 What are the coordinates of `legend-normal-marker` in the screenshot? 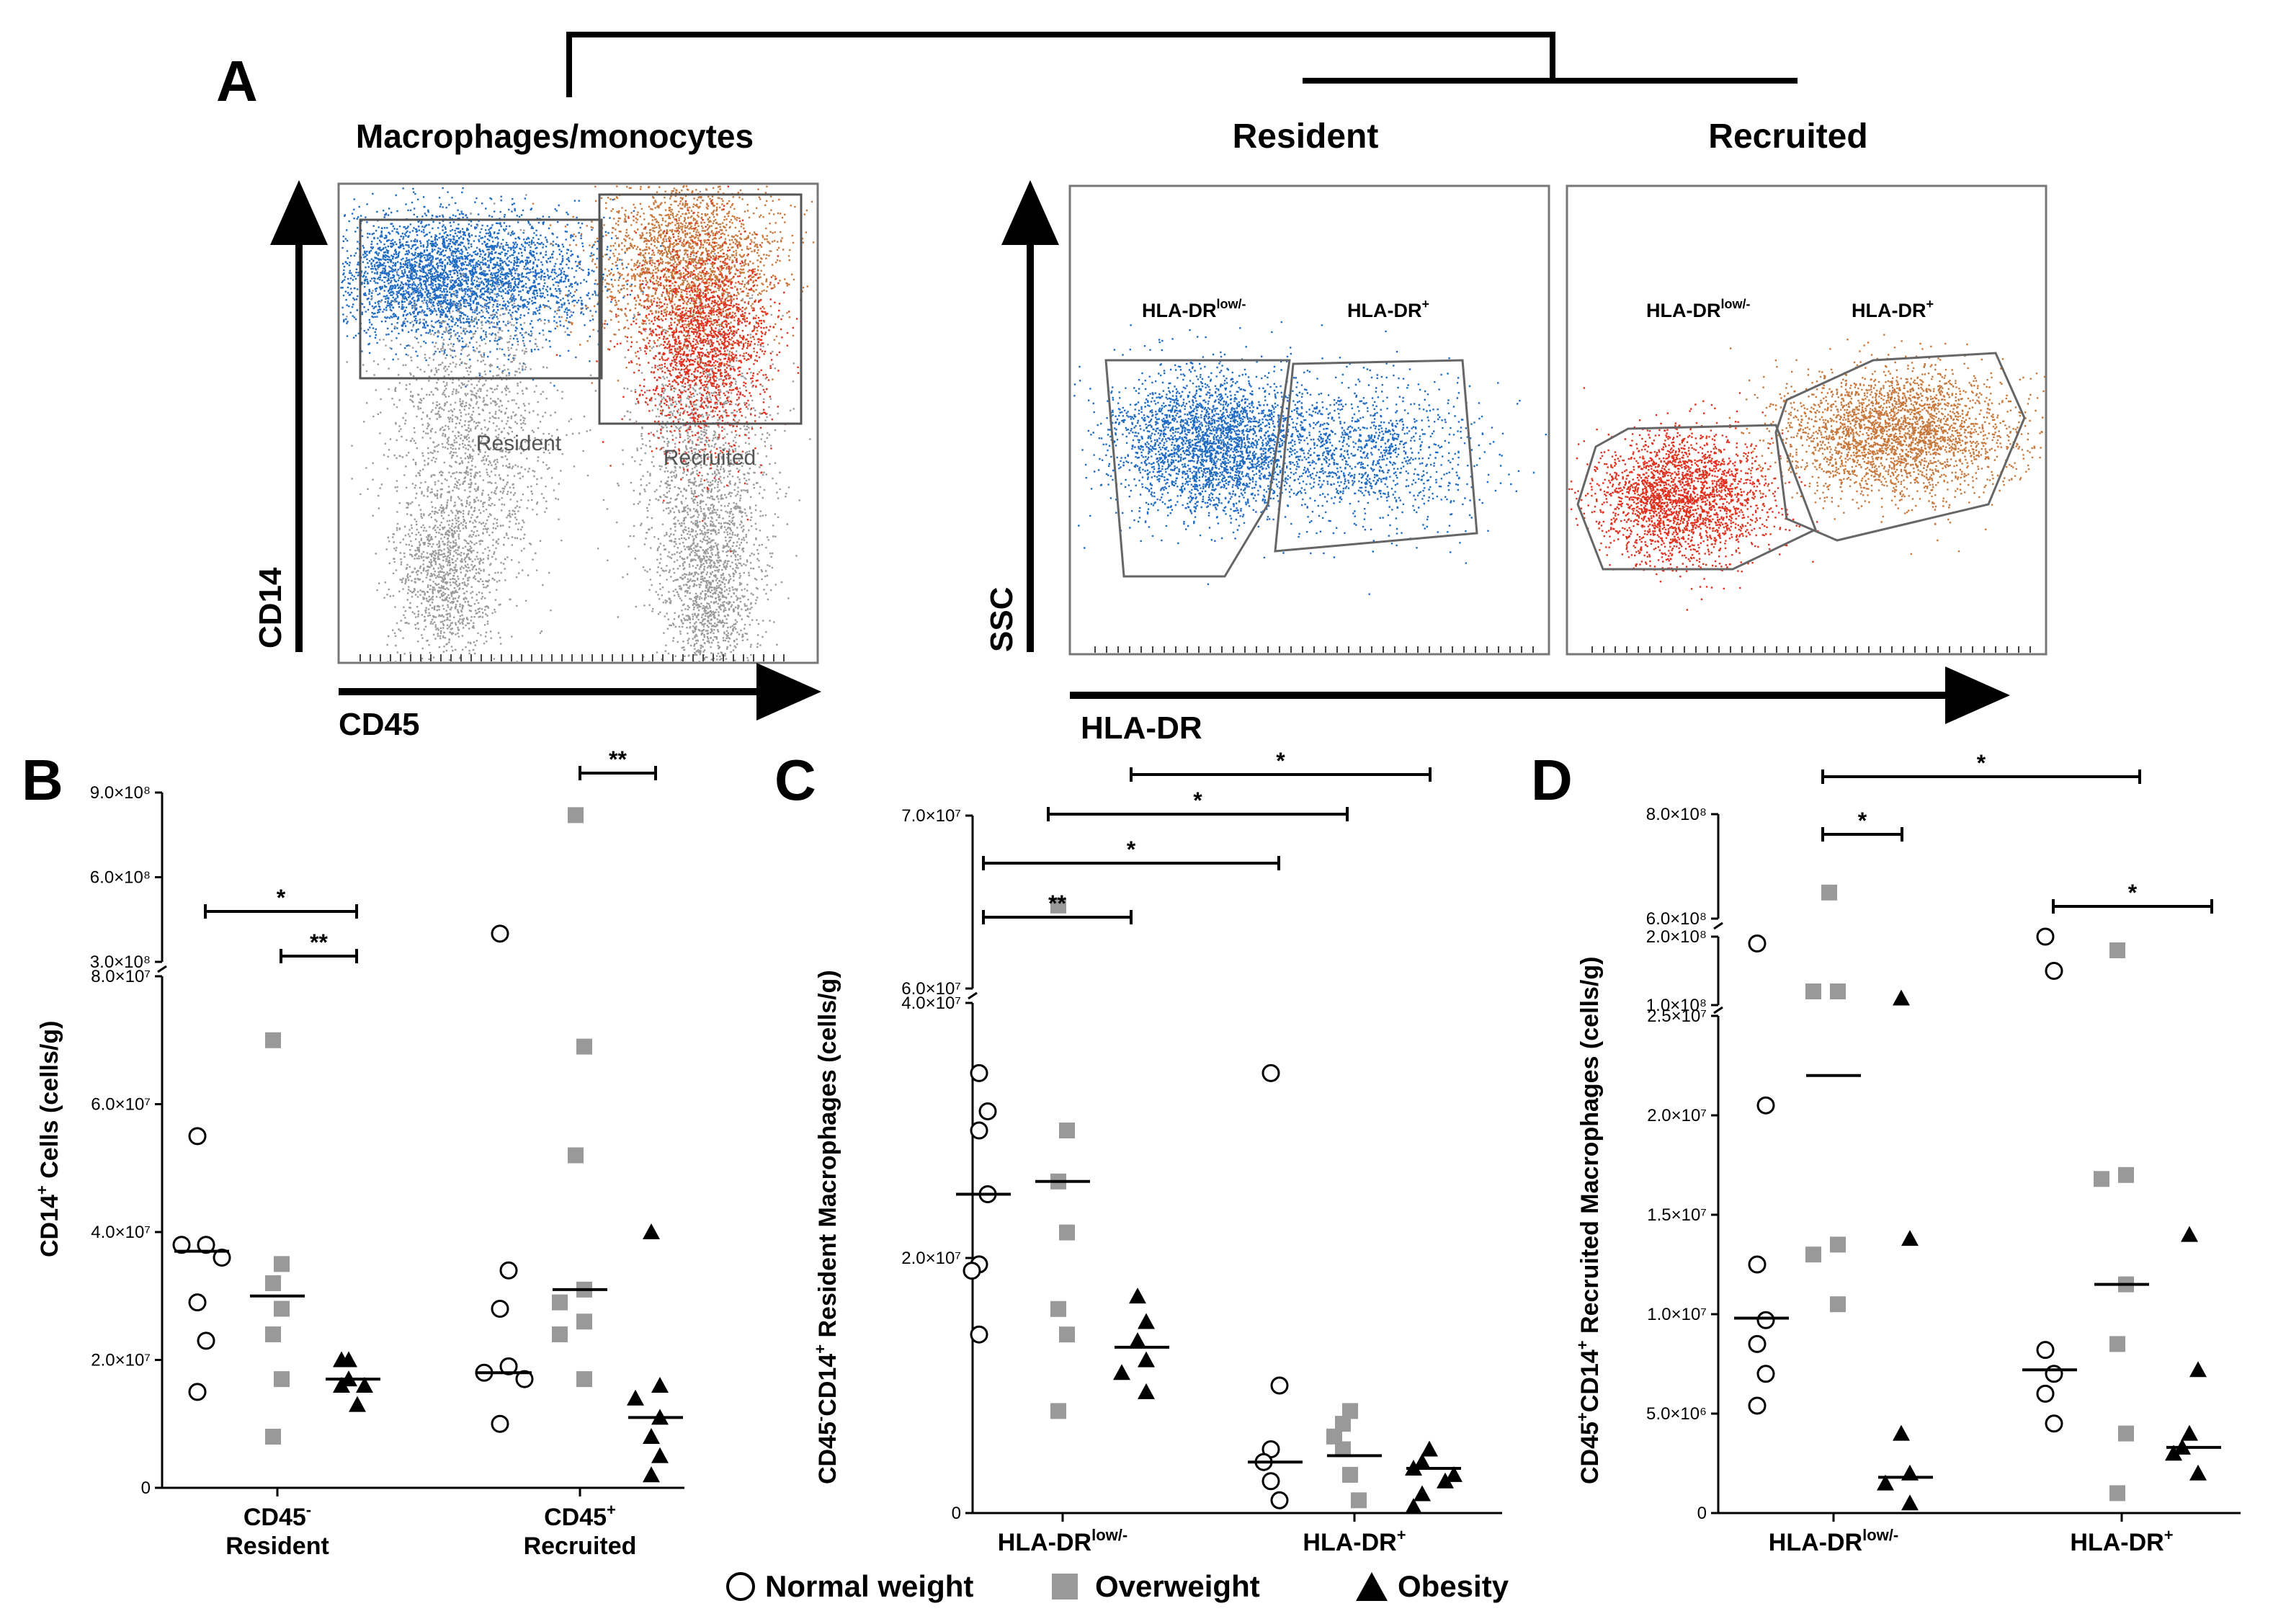 It's located at (741, 1587).